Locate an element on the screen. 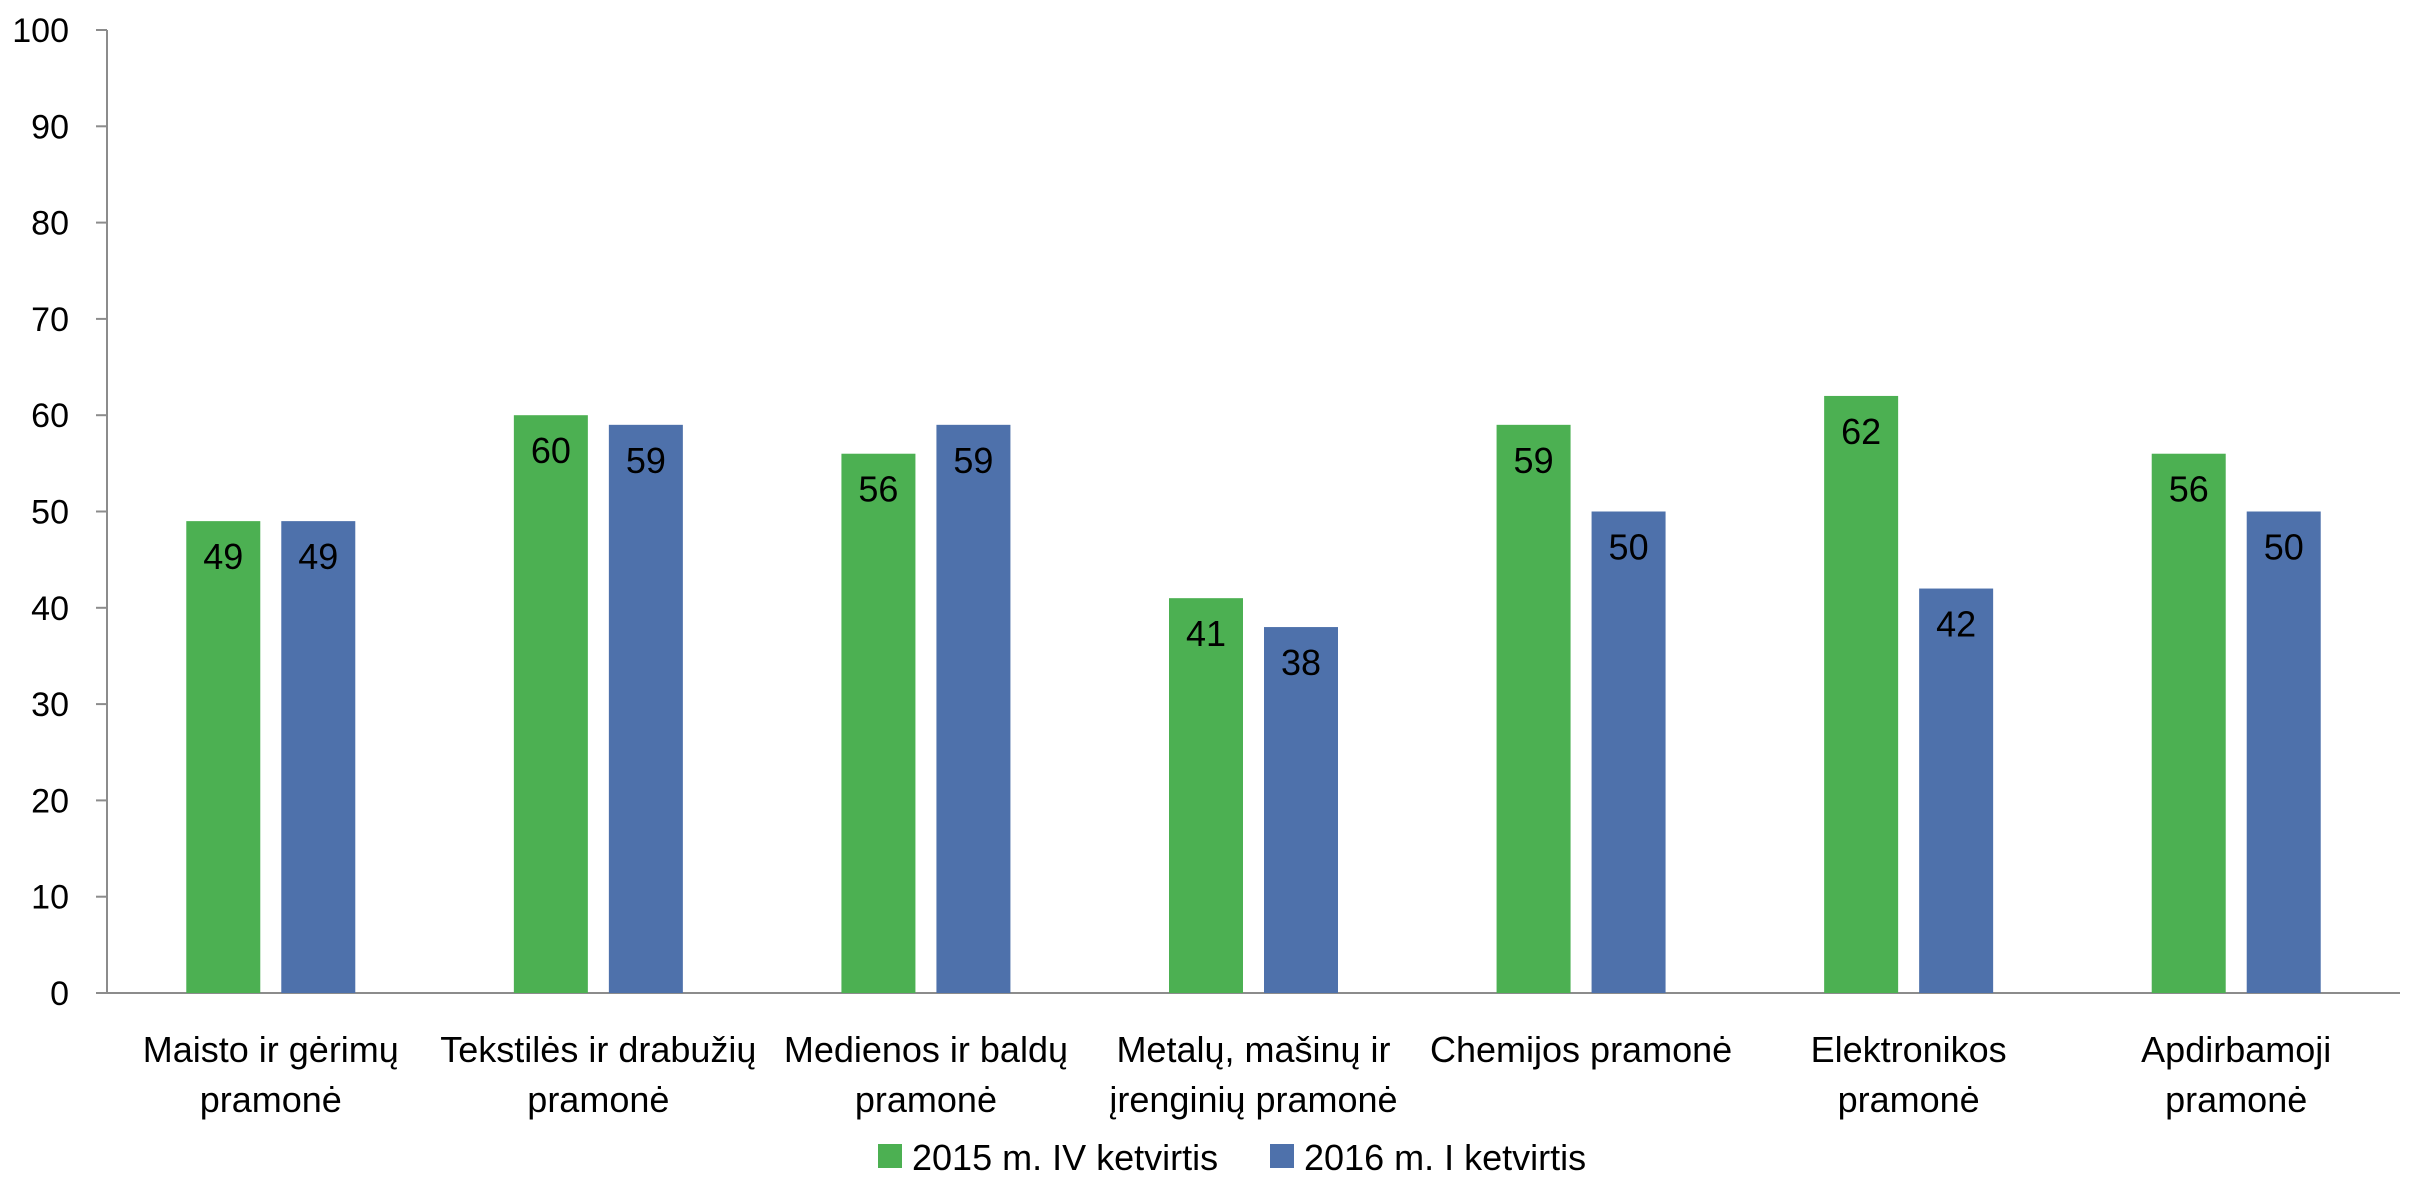  y-tick-label: 80 is located at coordinates (50, 224).